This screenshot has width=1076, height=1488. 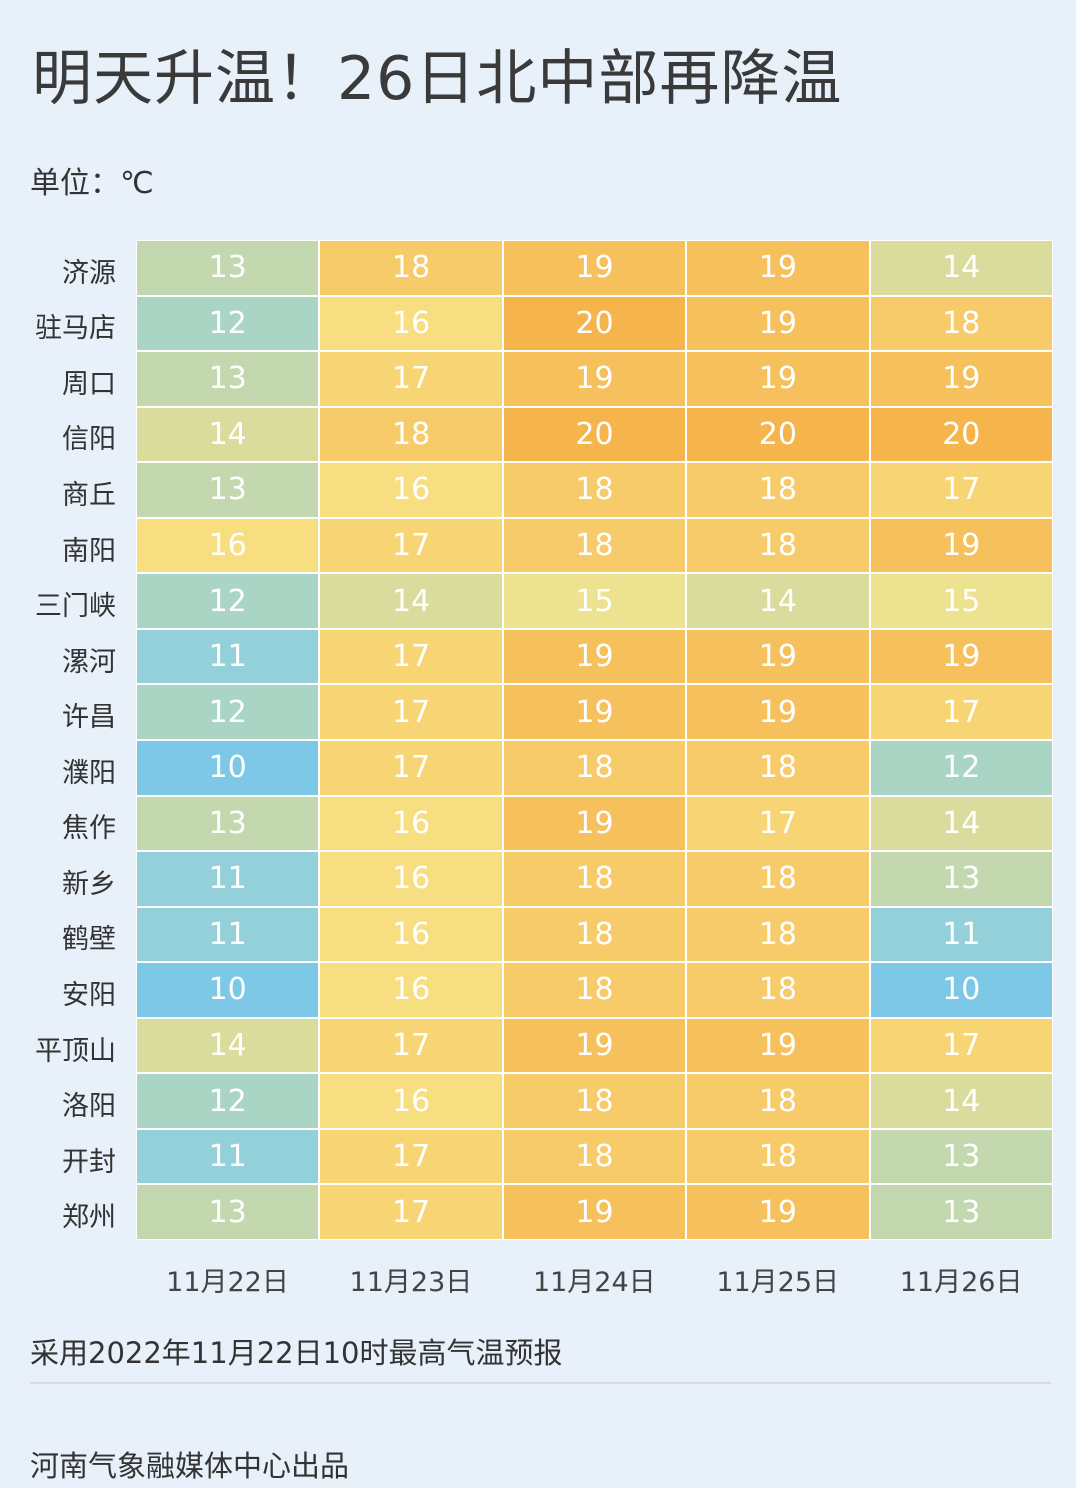 I want to click on row-label: 三门峡, so click(x=75, y=607).